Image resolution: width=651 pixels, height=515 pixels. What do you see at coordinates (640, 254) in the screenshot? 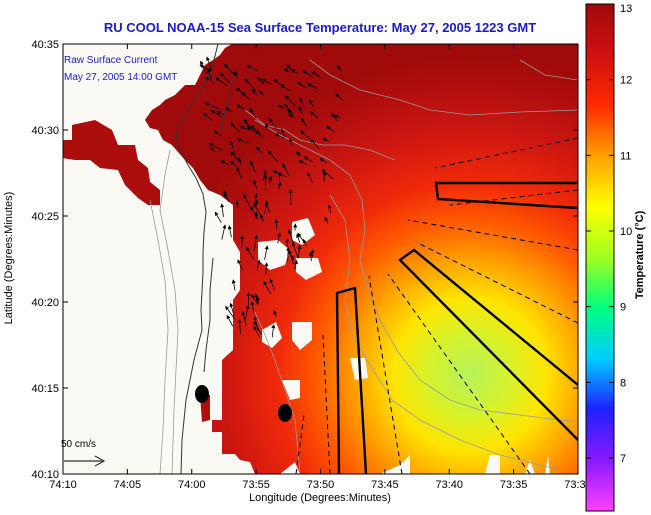
I see `colorbar-label: Temperature (°C)` at bounding box center [640, 254].